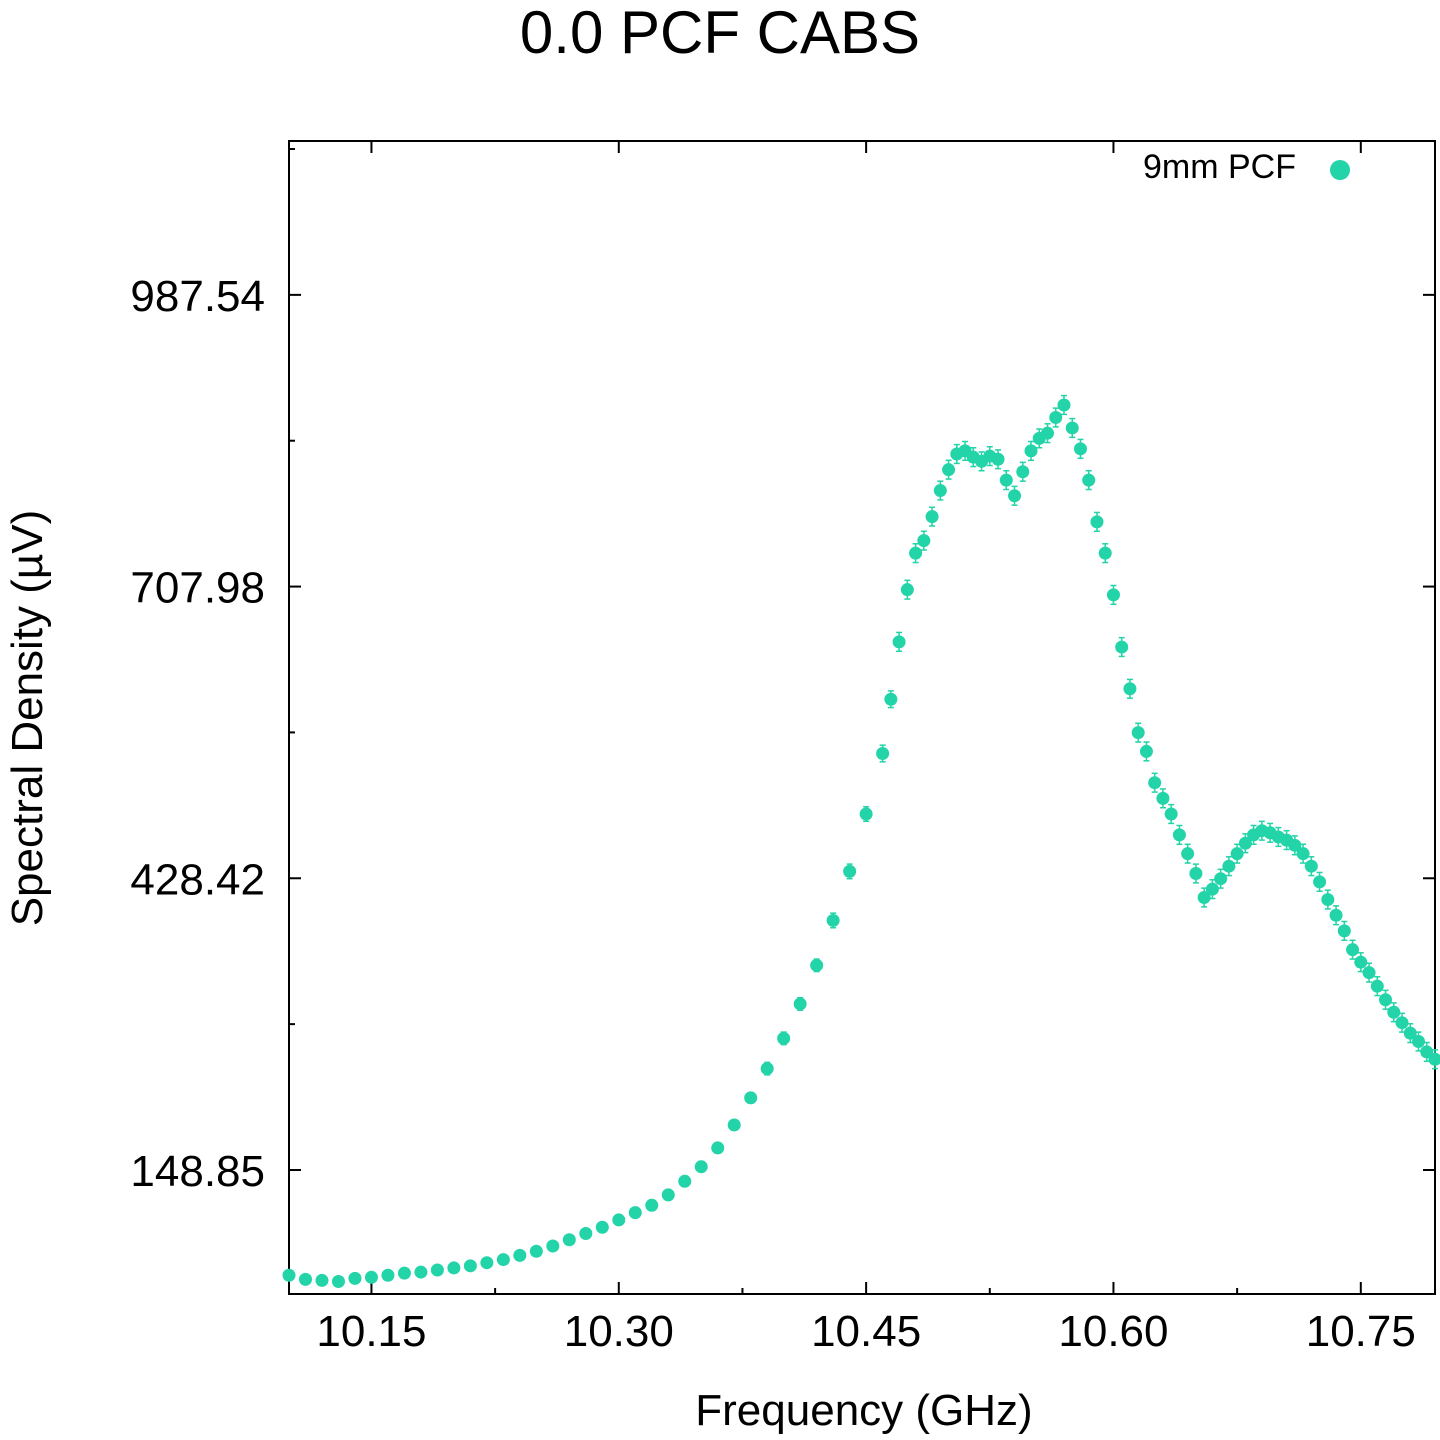  I want to click on x-axis-label: Frequency (GHz), so click(863, 1410).